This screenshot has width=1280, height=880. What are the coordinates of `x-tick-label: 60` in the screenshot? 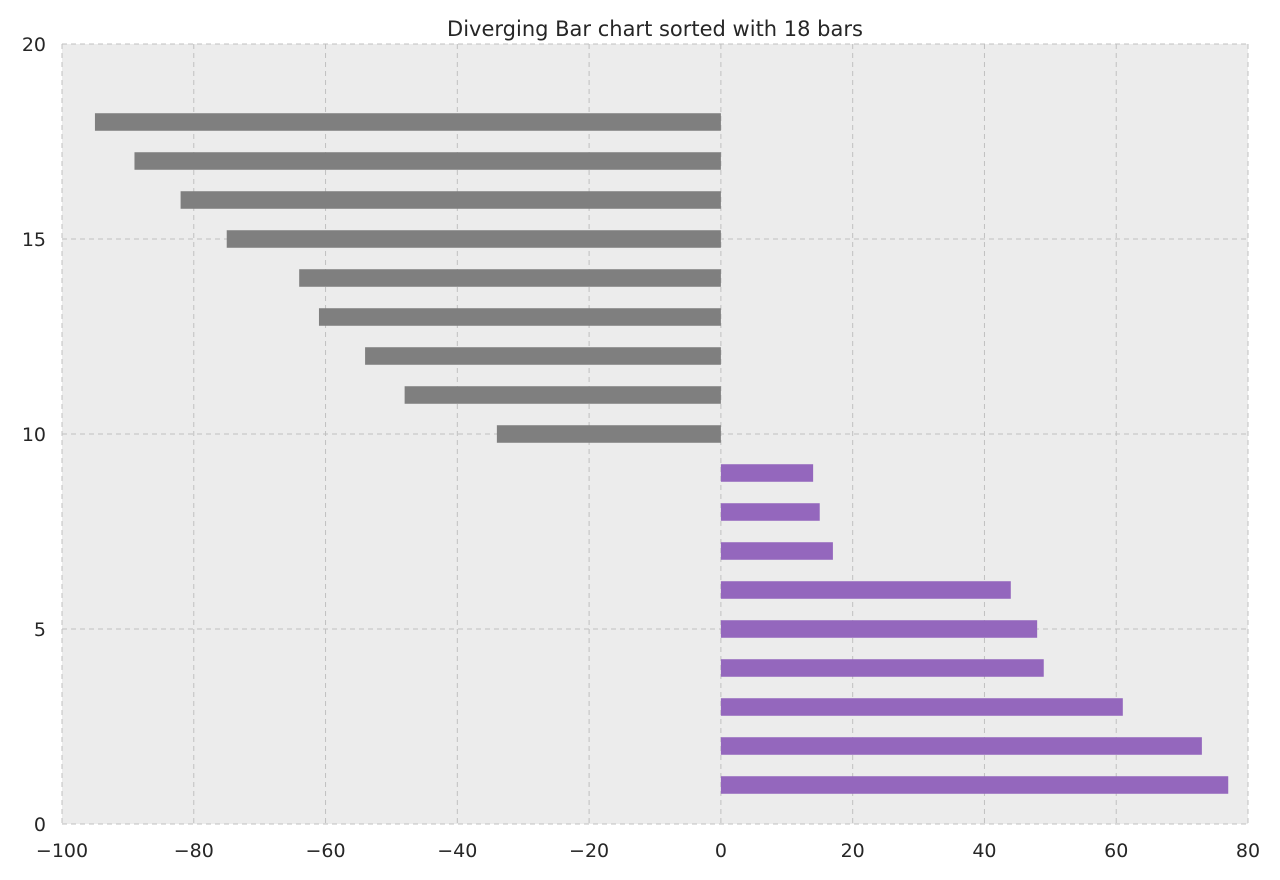 It's located at (1116, 851).